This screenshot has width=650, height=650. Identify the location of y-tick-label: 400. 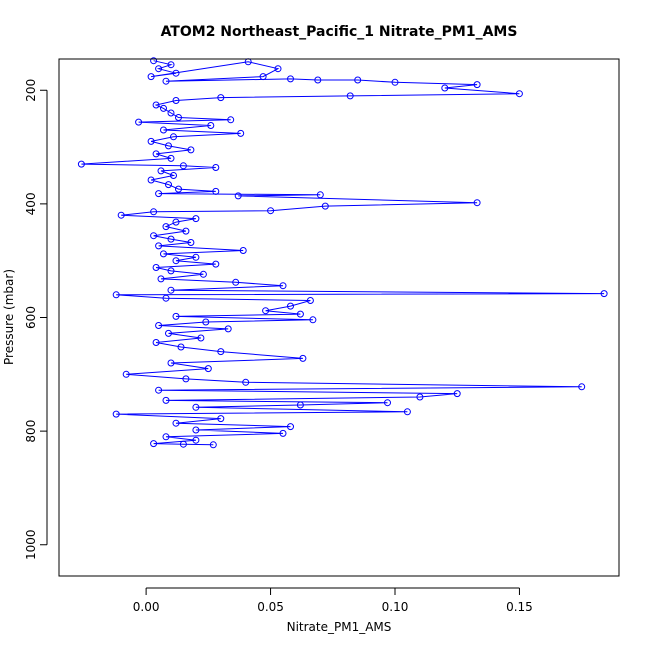
(31, 203).